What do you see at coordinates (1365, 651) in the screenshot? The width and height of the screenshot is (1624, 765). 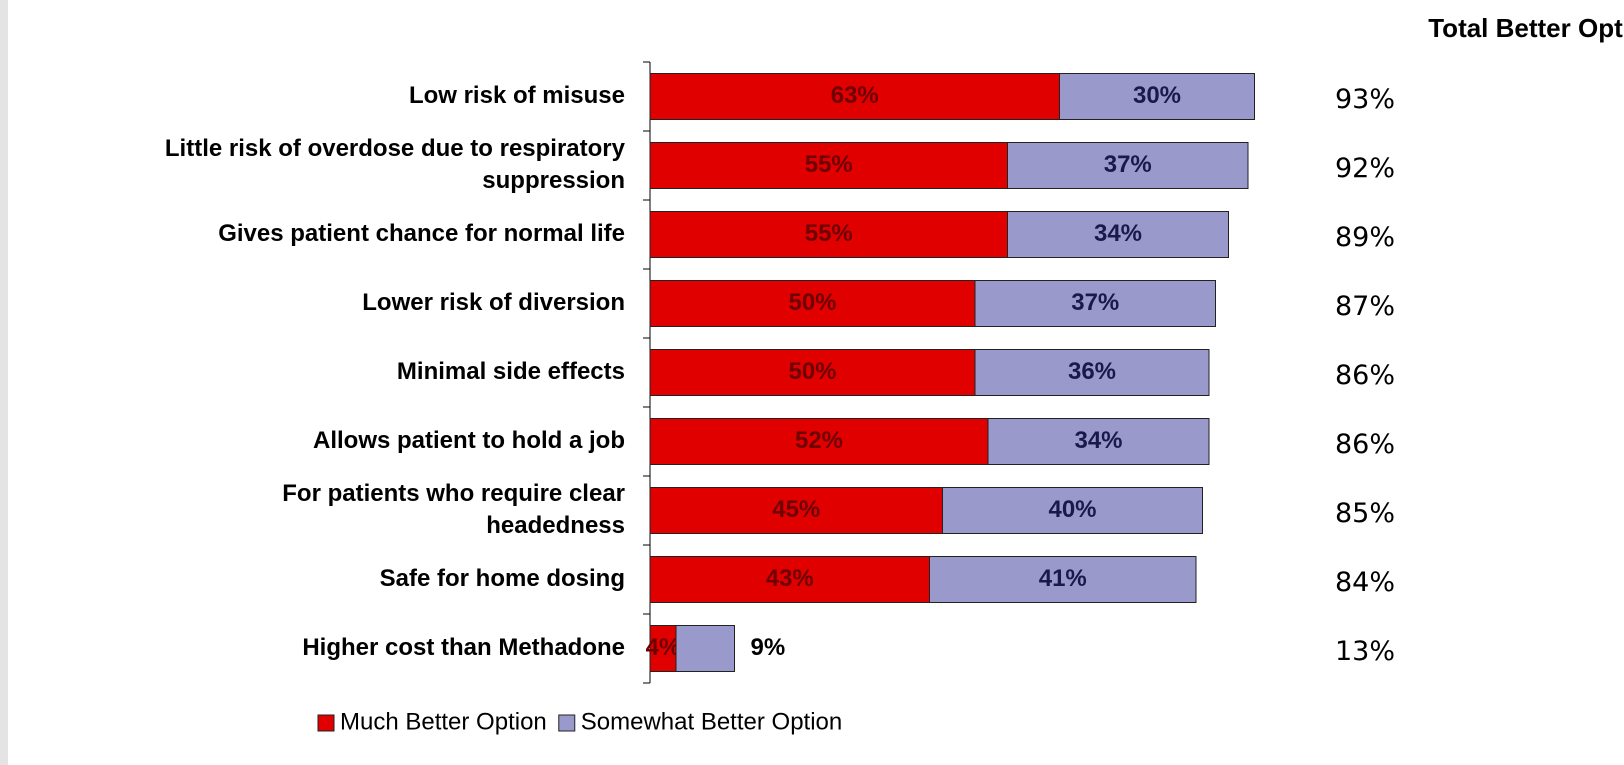 I see `total-label: 13%` at bounding box center [1365, 651].